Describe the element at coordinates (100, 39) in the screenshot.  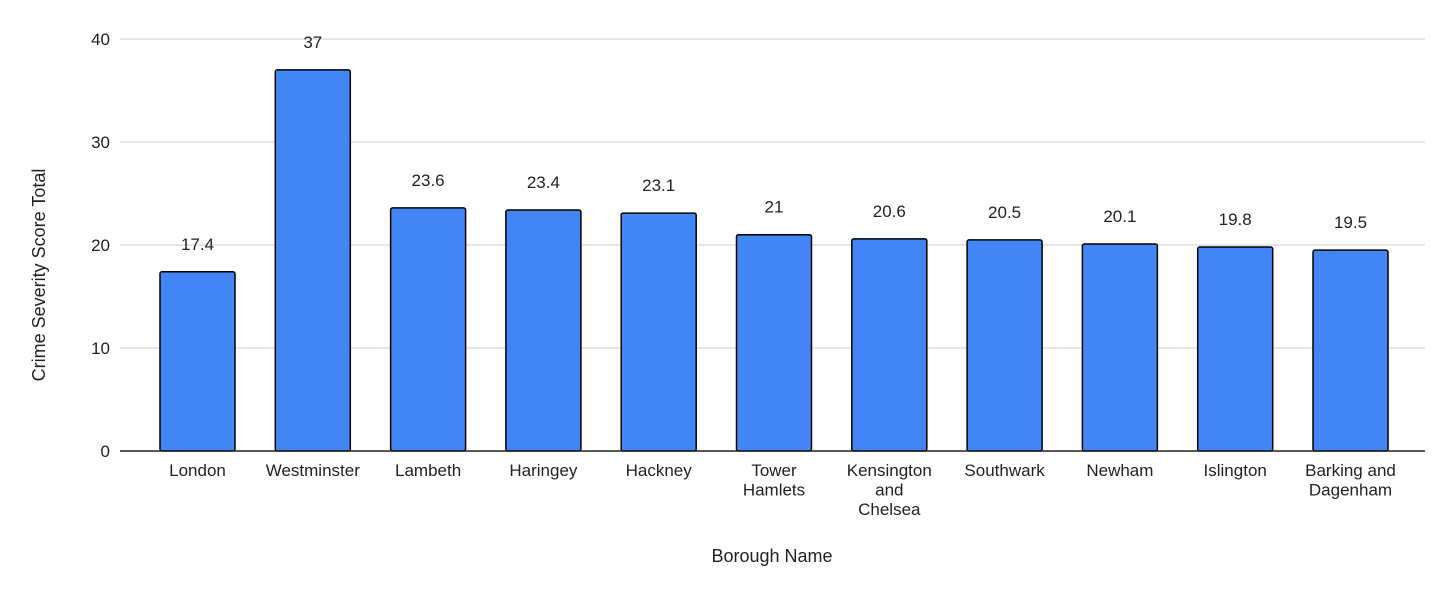
I see `y-tick-label: 40` at that location.